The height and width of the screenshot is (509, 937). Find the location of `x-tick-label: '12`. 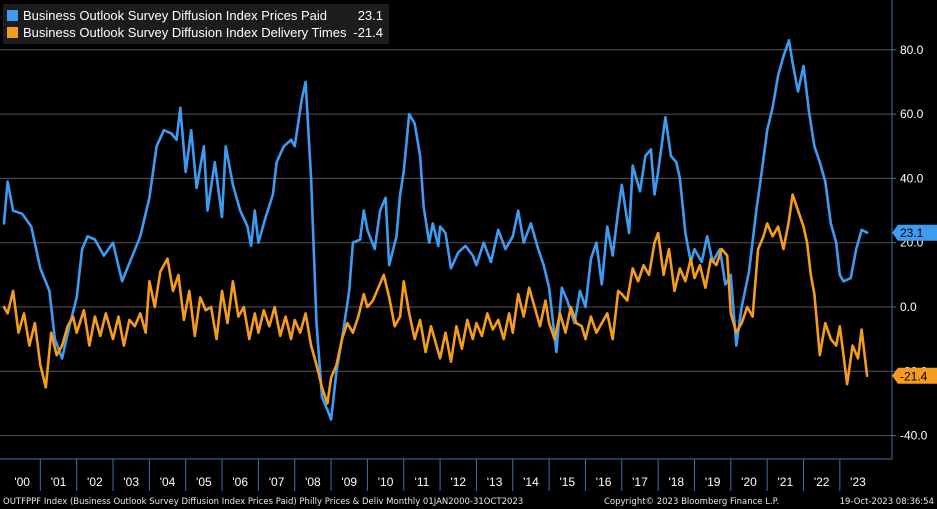

x-tick-label: '12 is located at coordinates (458, 482).